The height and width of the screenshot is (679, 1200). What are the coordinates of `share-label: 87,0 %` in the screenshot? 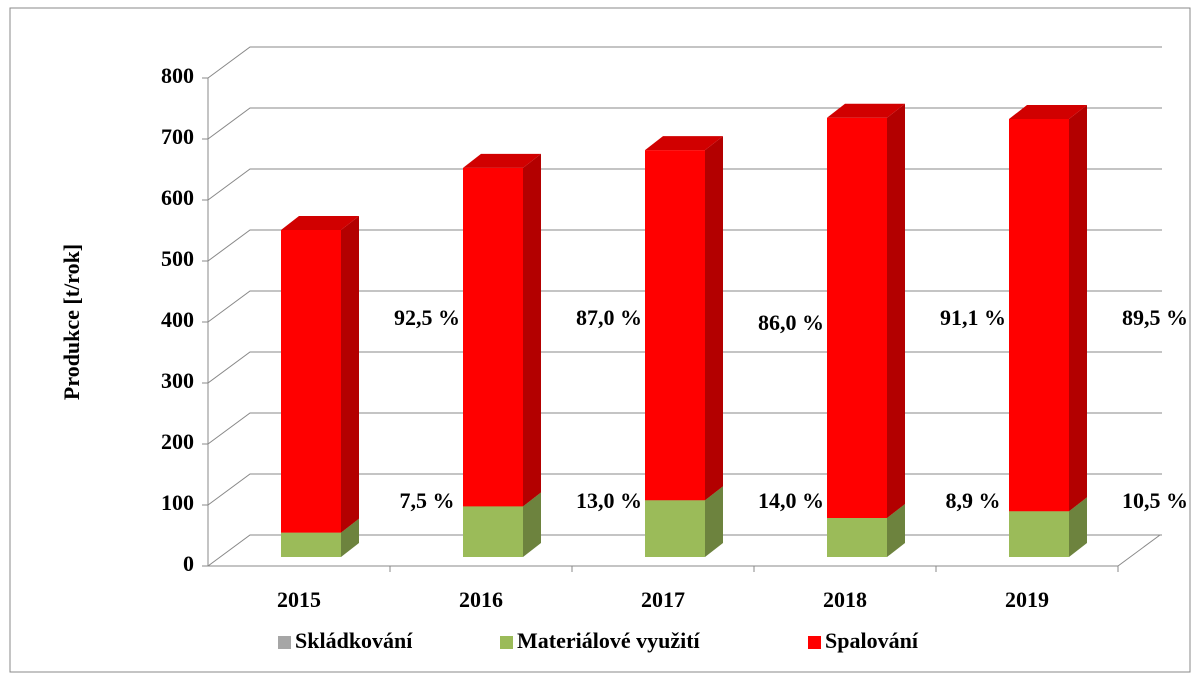 It's located at (609, 317).